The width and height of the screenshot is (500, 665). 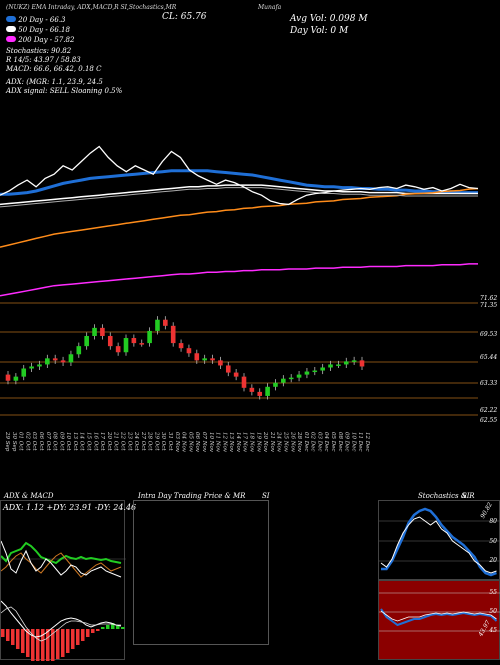 What do you see at coordinates (82, 441) in the screenshot?
I see `date-label: 14 Oct` at bounding box center [82, 441].